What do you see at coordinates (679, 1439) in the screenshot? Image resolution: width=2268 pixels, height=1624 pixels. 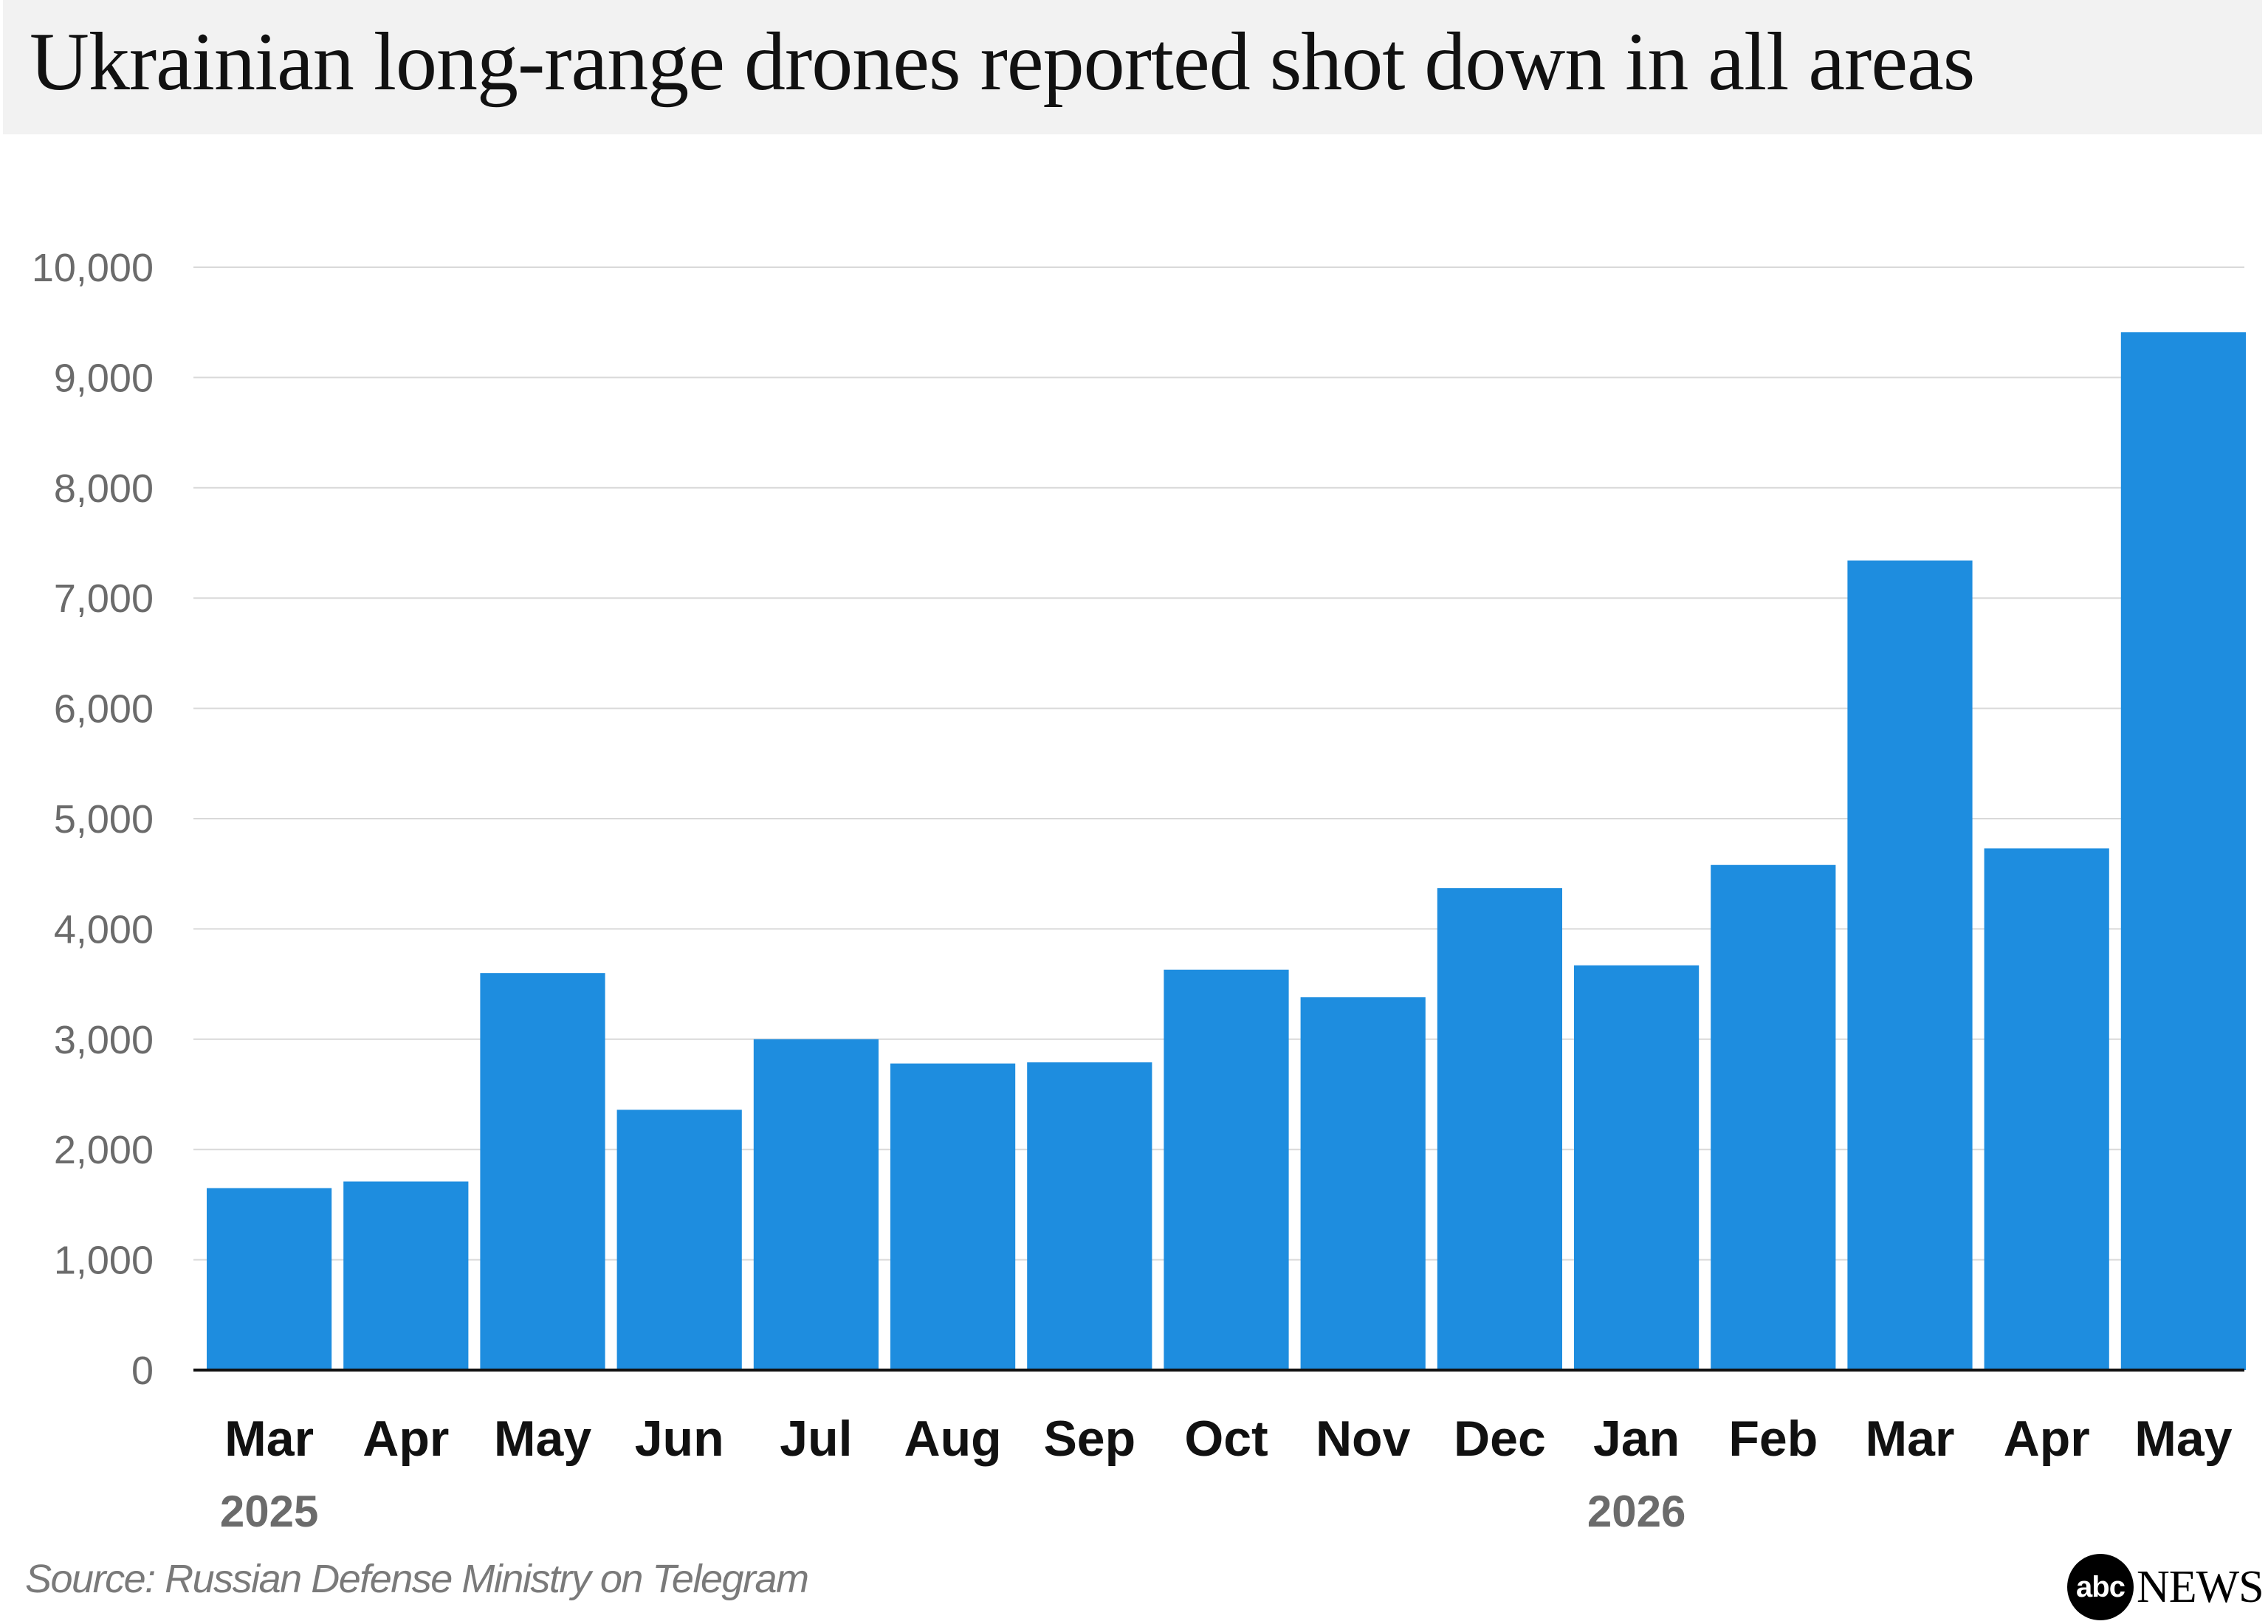 I see `x-tick-label: Jun` at bounding box center [679, 1439].